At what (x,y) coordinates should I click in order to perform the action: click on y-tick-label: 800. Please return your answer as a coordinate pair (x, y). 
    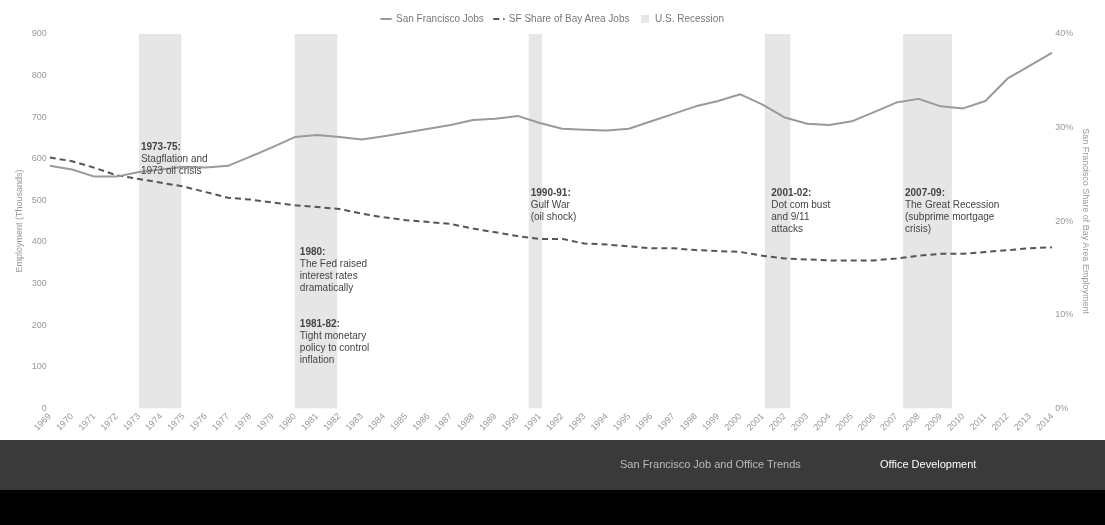
    Looking at the image, I should click on (39, 75).